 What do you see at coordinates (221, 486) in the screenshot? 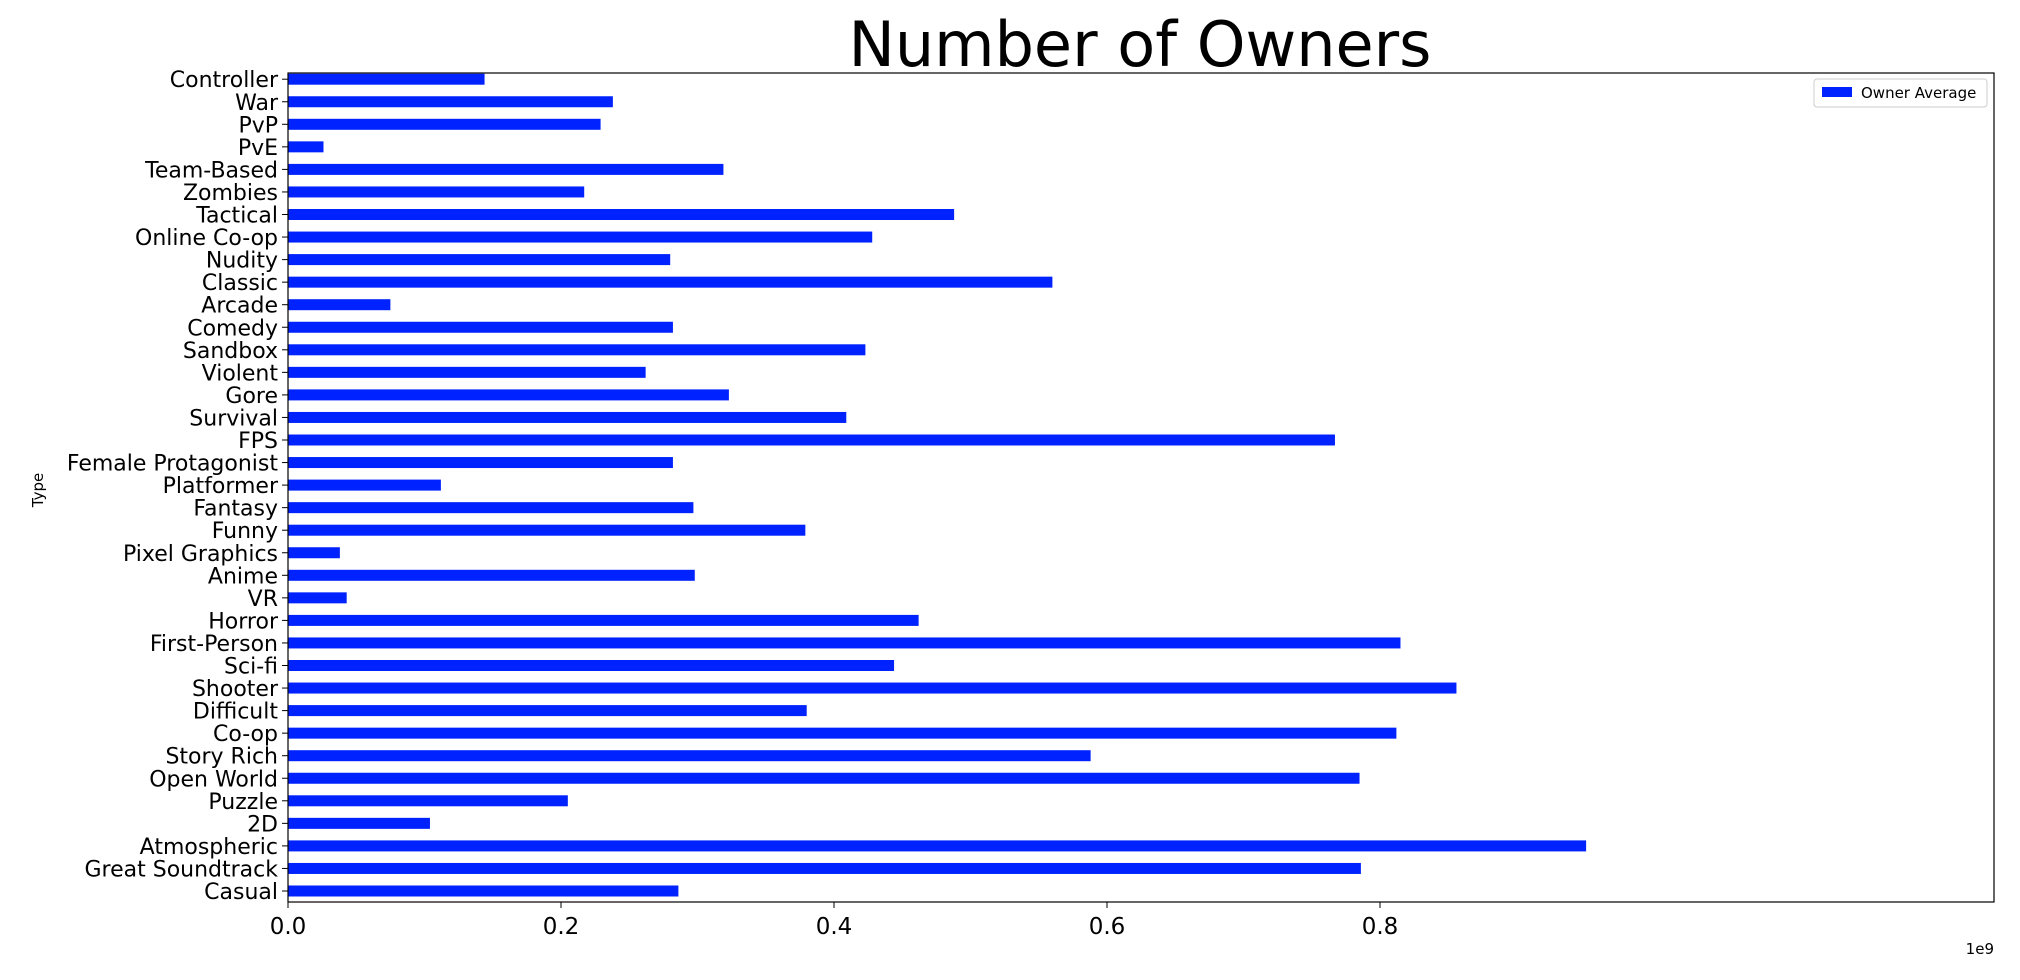
I see `y-tick-label: Platformer` at bounding box center [221, 486].